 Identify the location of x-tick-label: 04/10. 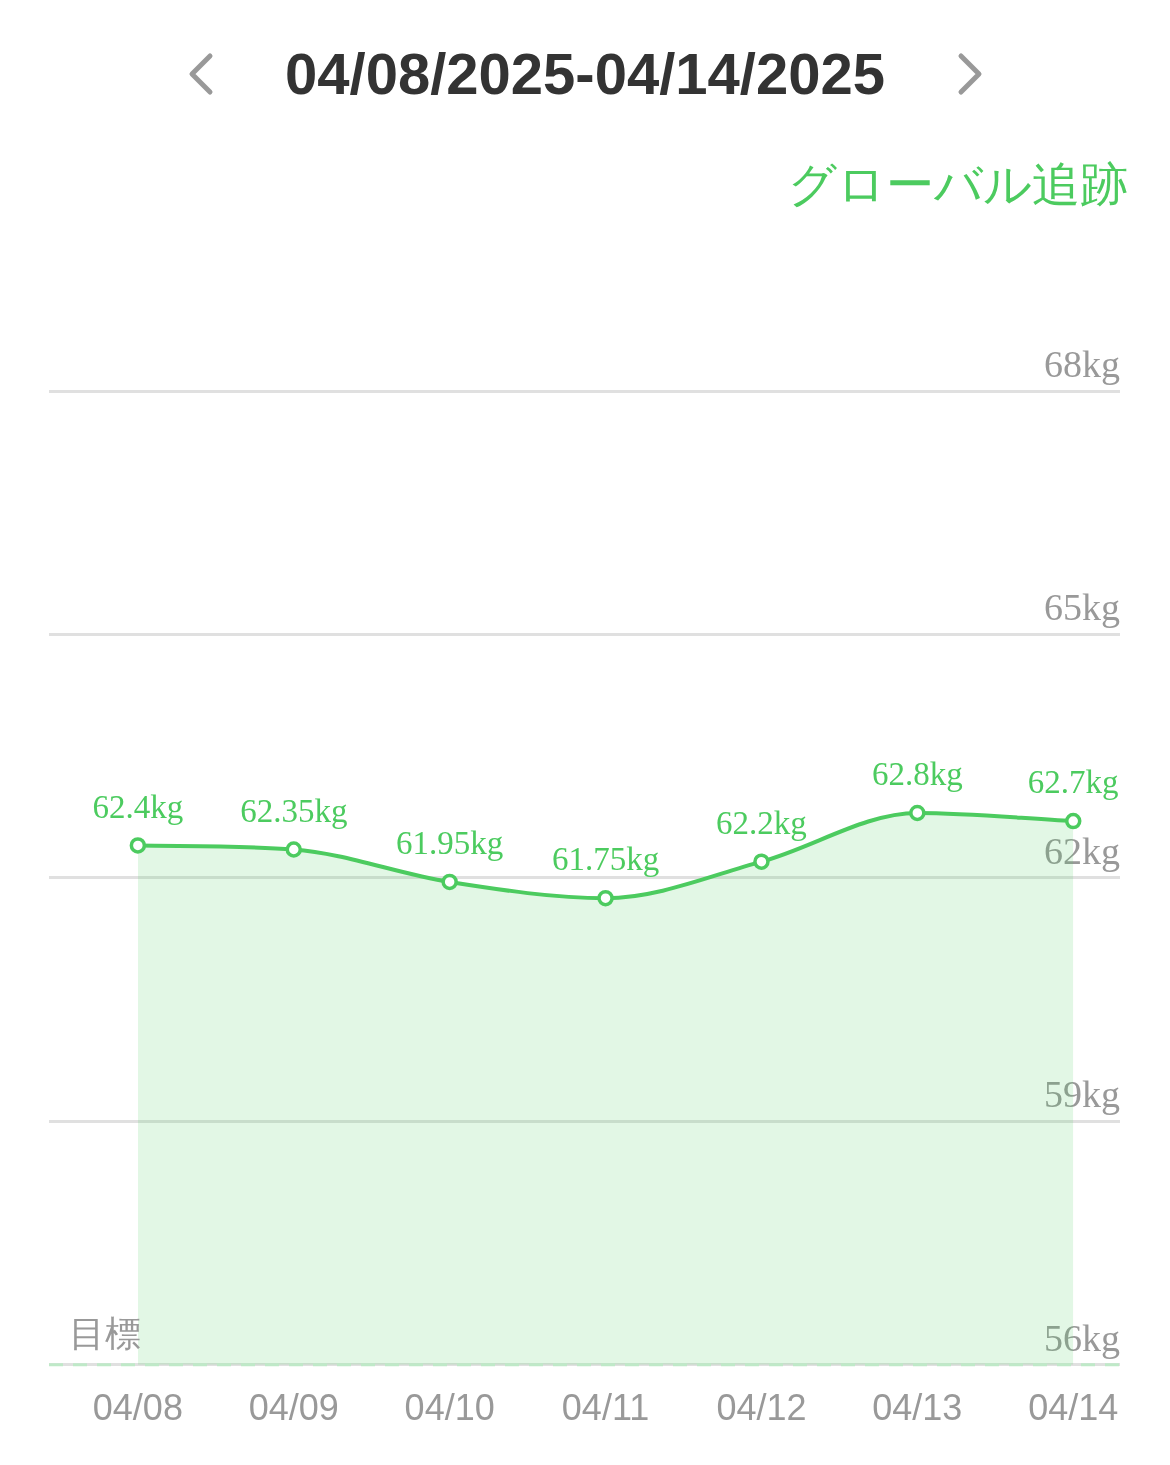
(449, 1408).